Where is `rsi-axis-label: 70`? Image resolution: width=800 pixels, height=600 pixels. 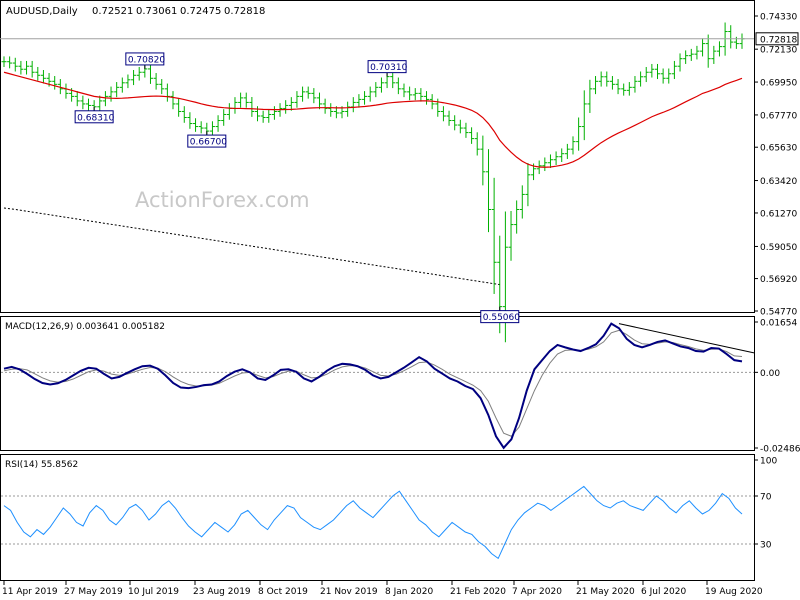
rsi-axis-label: 70 is located at coordinates (766, 498).